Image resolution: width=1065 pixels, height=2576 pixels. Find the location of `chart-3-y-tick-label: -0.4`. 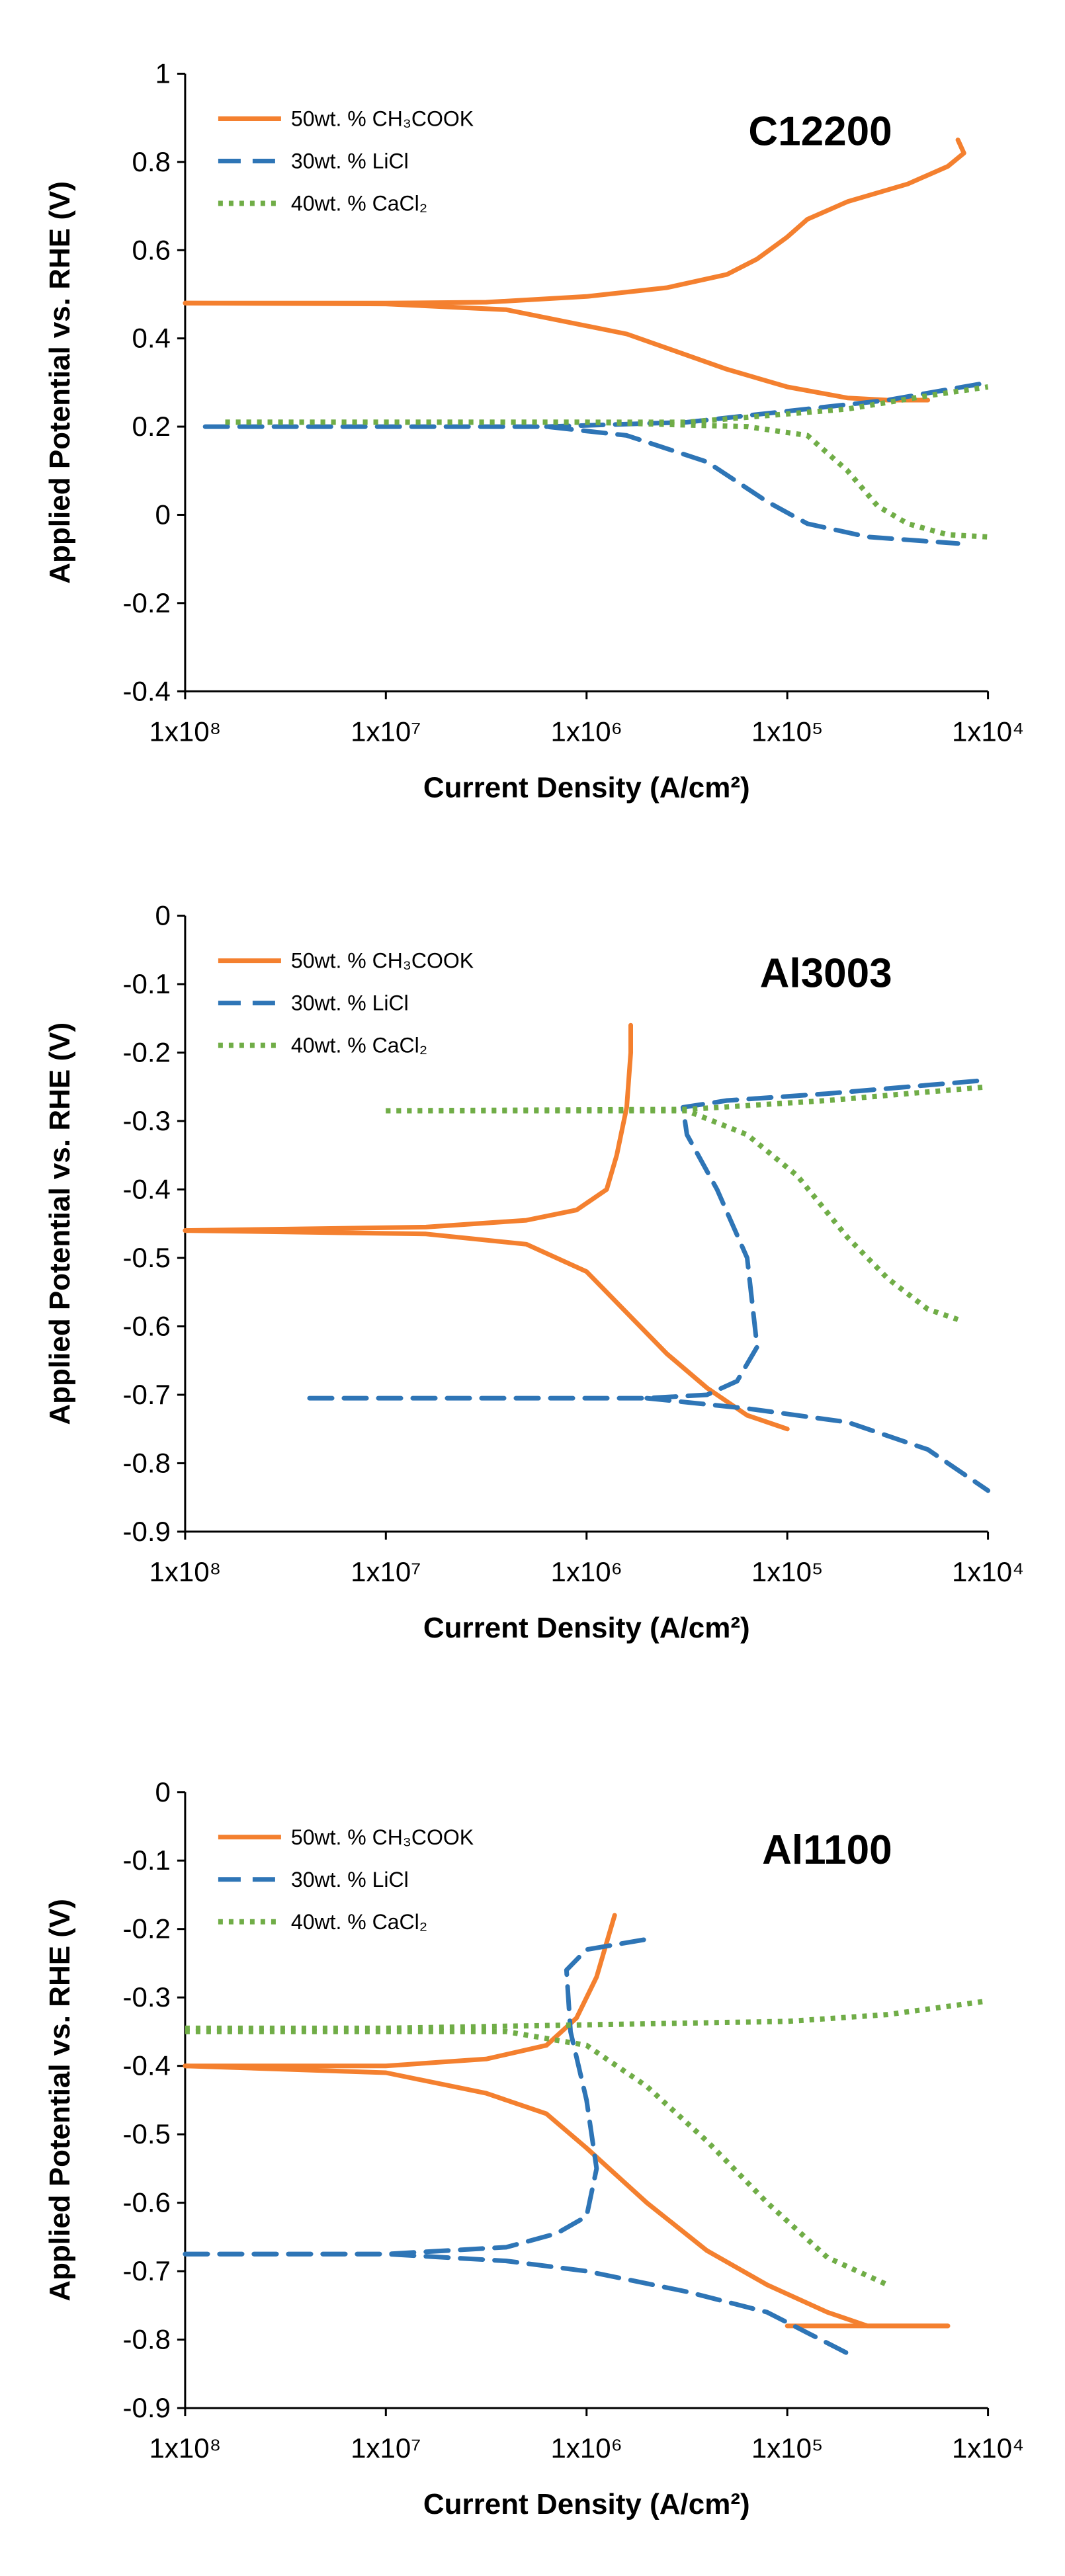

chart-3-y-tick-label: -0.4 is located at coordinates (147, 2065).